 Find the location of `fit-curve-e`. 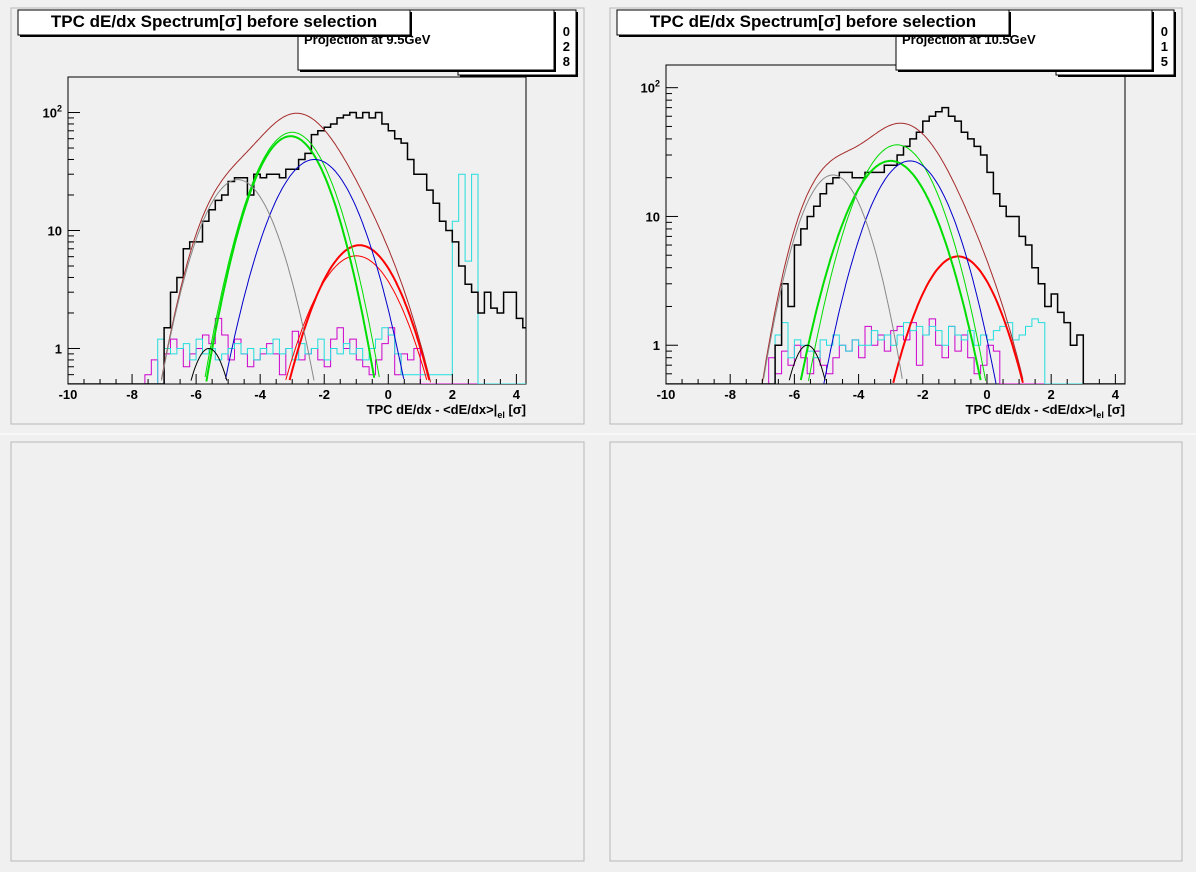

fit-curve-e is located at coordinates (359, 312).